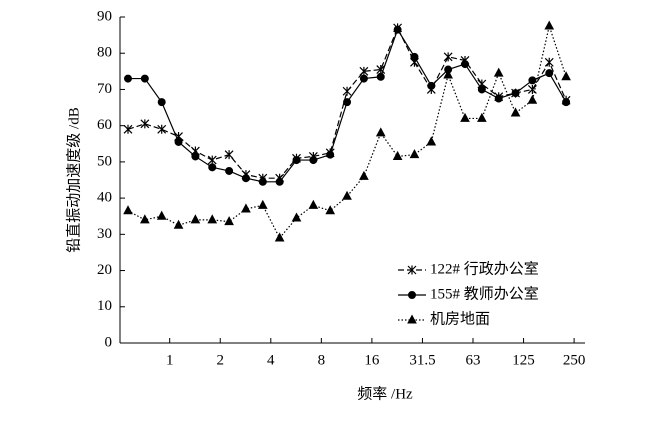 The width and height of the screenshot is (670, 421). What do you see at coordinates (460, 318) in the screenshot?
I see `legend-label: 机房地面` at bounding box center [460, 318].